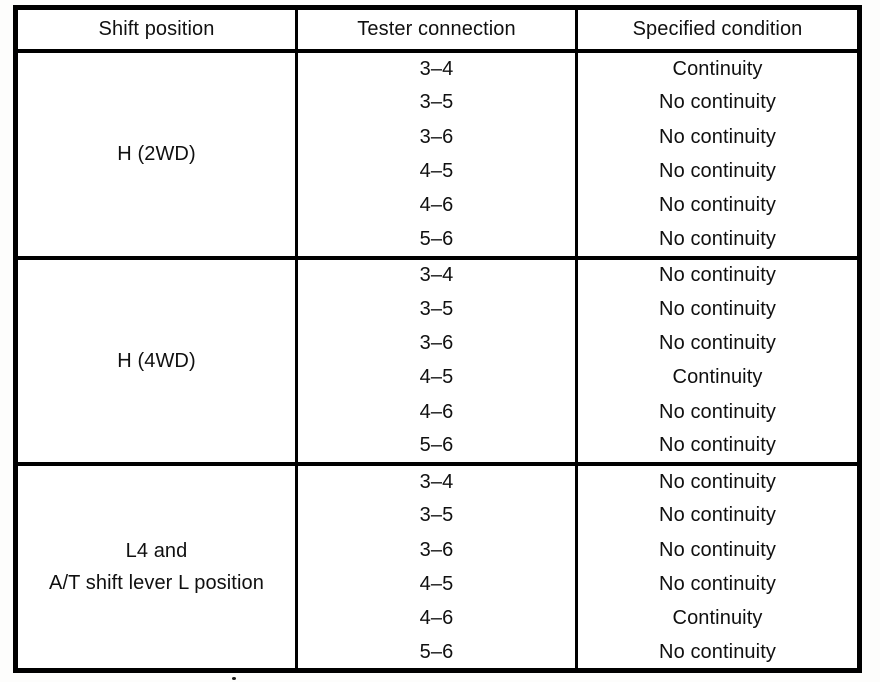 The height and width of the screenshot is (682, 880). I want to click on table-row: 4–6 Continuity, so click(438, 619).